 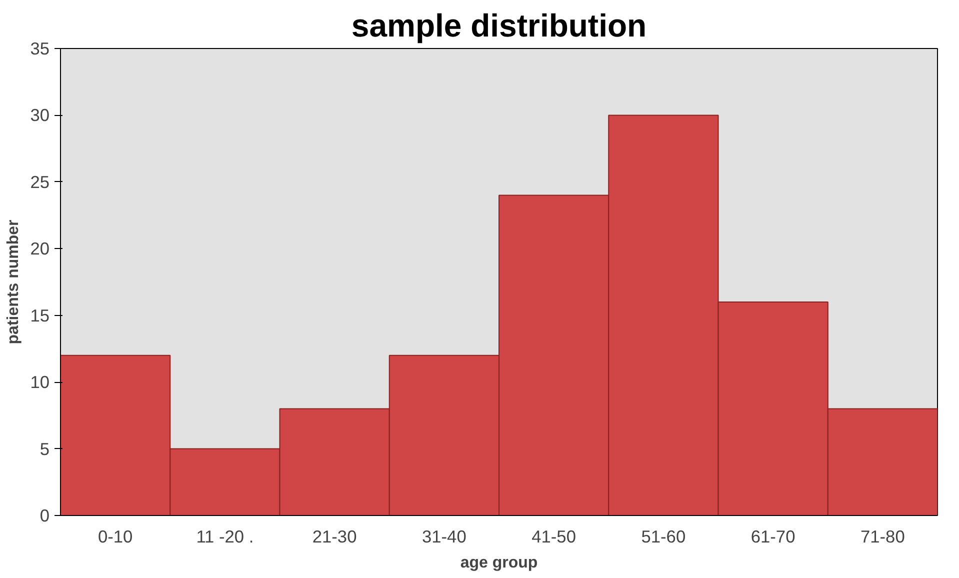 What do you see at coordinates (334, 536) in the screenshot?
I see `x-tick-label: 21-30` at bounding box center [334, 536].